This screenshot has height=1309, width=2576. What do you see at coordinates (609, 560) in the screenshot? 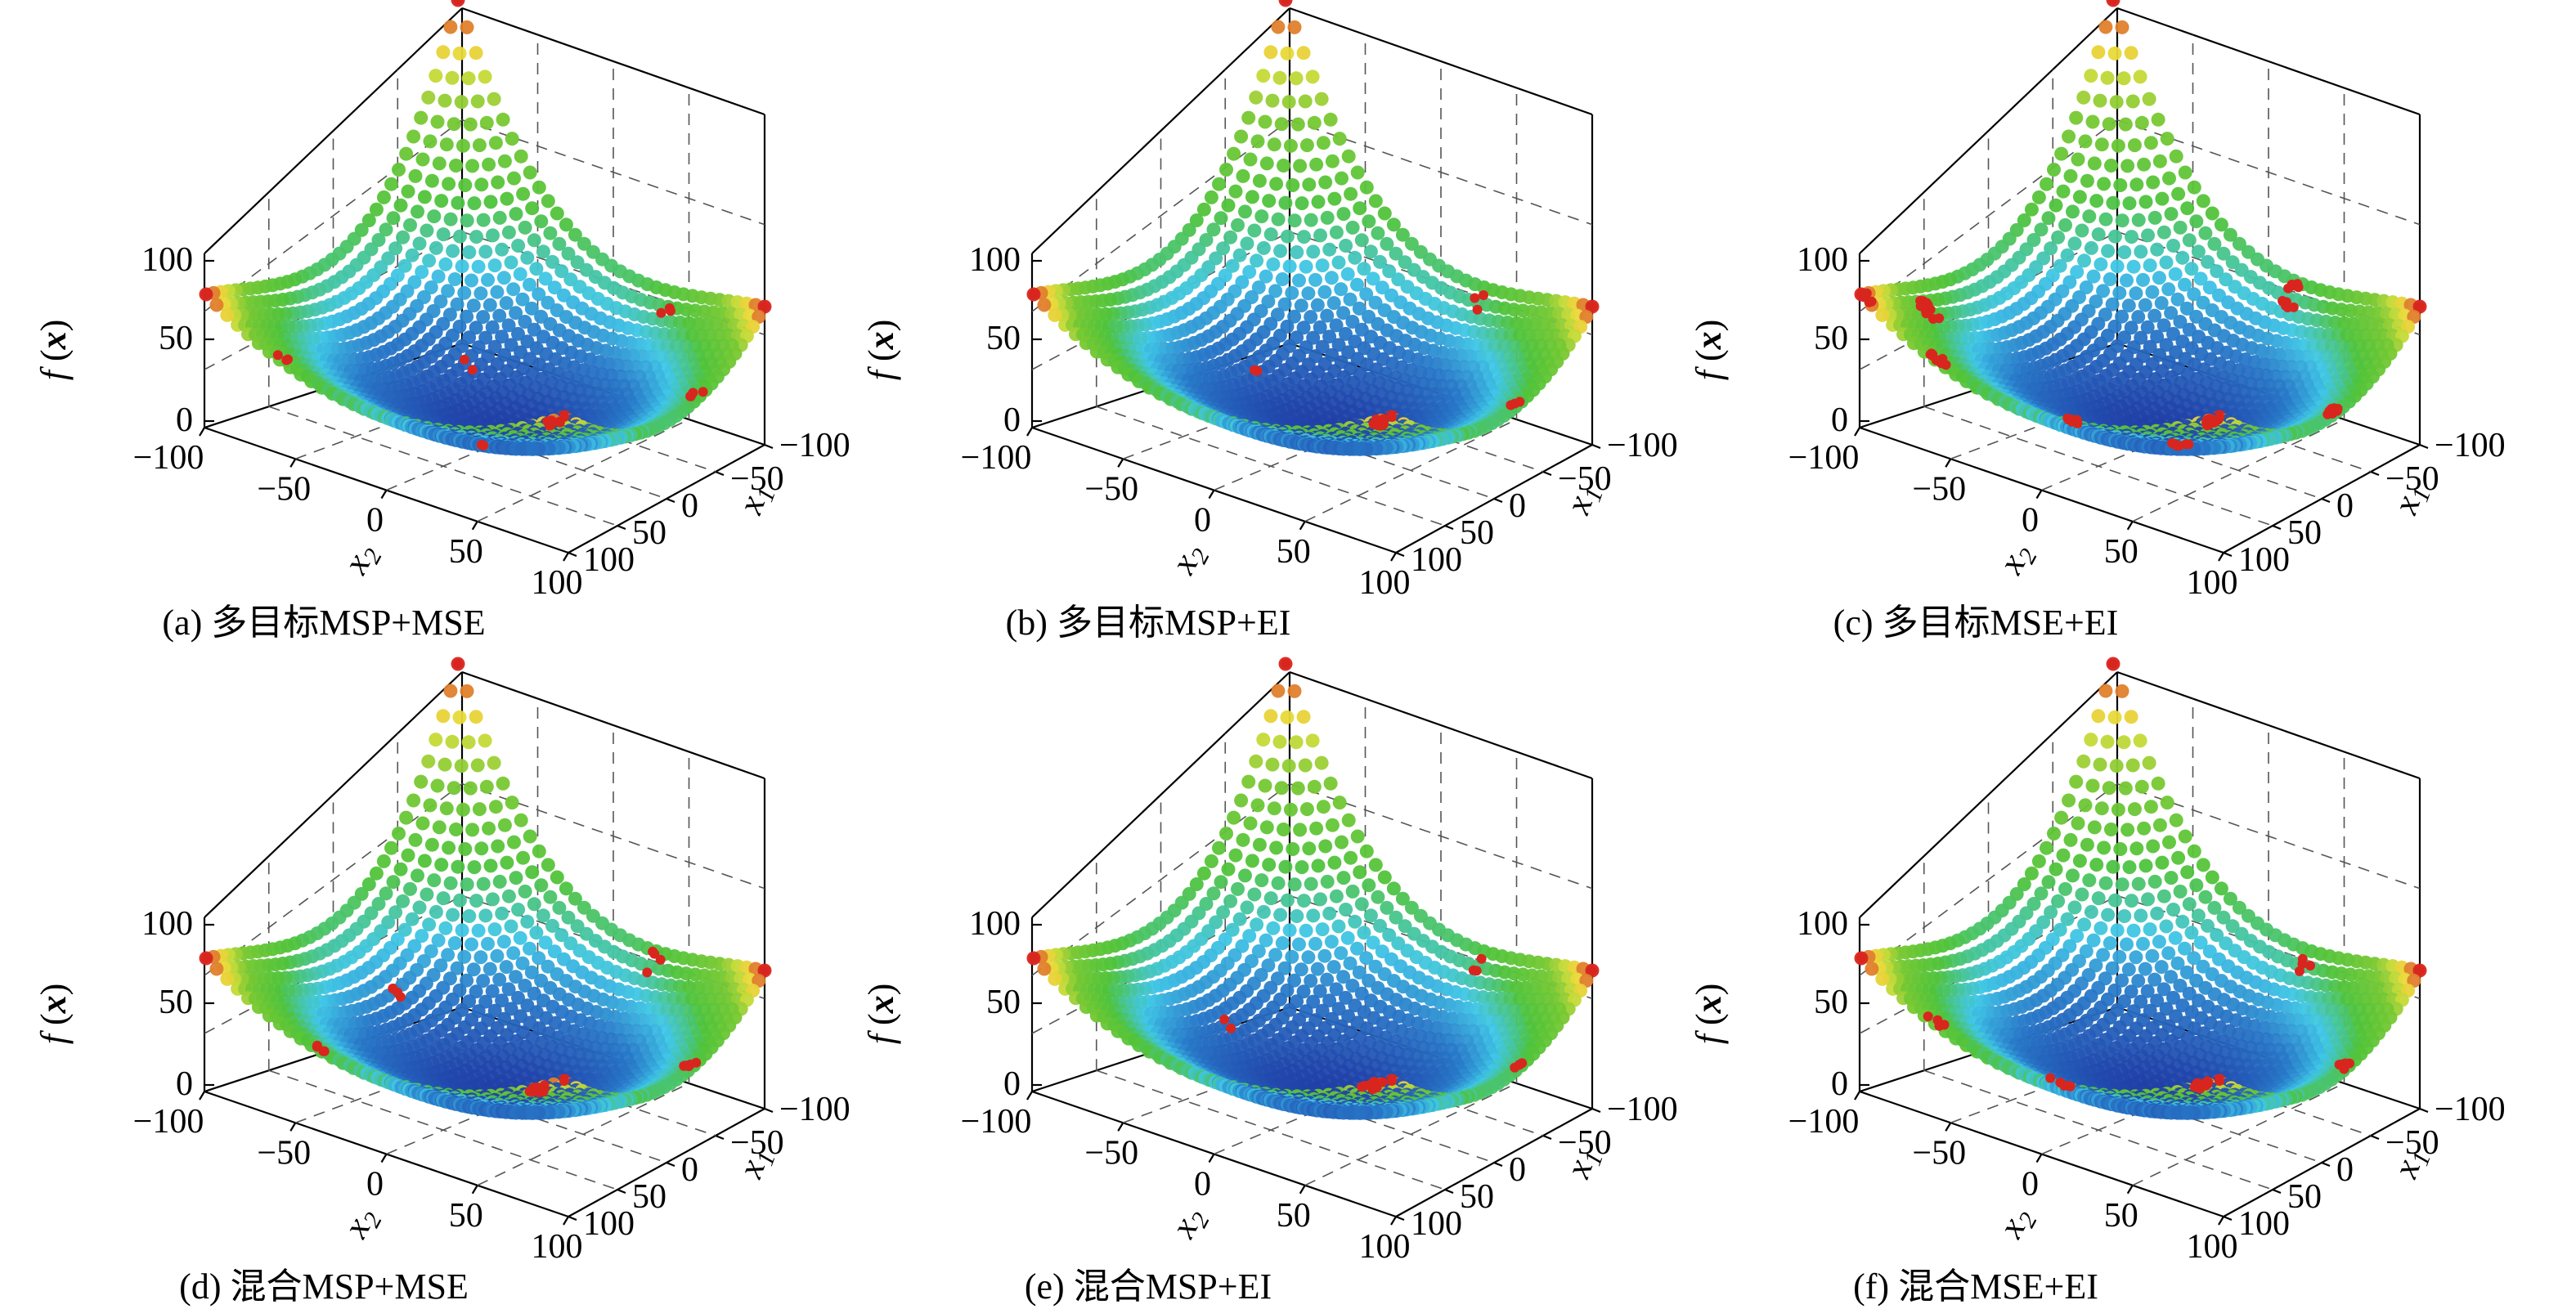
I see `x1-tick-label: 100` at bounding box center [609, 560].